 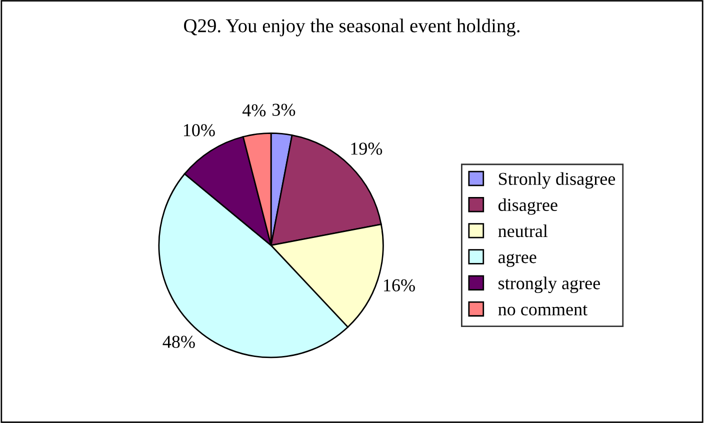 I want to click on data-label: 48%, so click(x=178, y=342).